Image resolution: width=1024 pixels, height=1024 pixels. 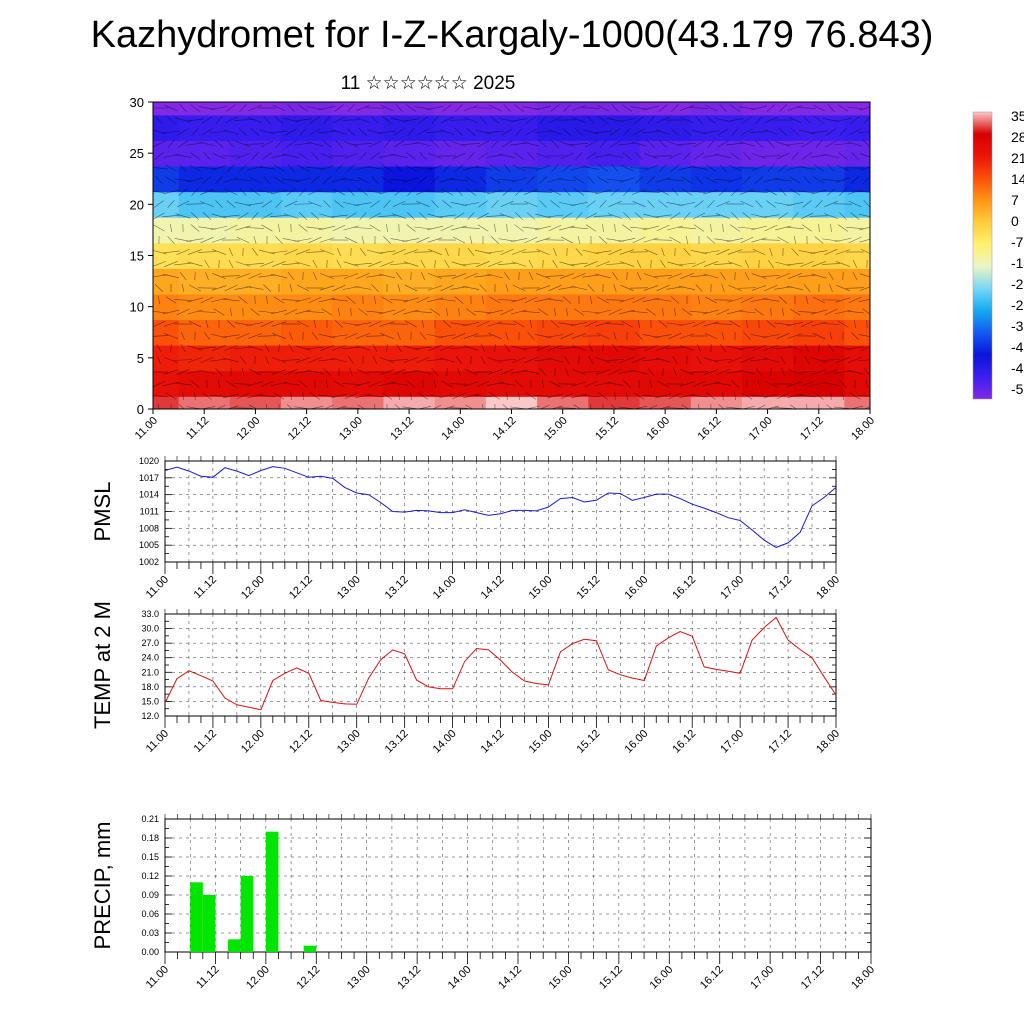 What do you see at coordinates (1017, 158) in the screenshot?
I see `colorbar-label: 21` at bounding box center [1017, 158].